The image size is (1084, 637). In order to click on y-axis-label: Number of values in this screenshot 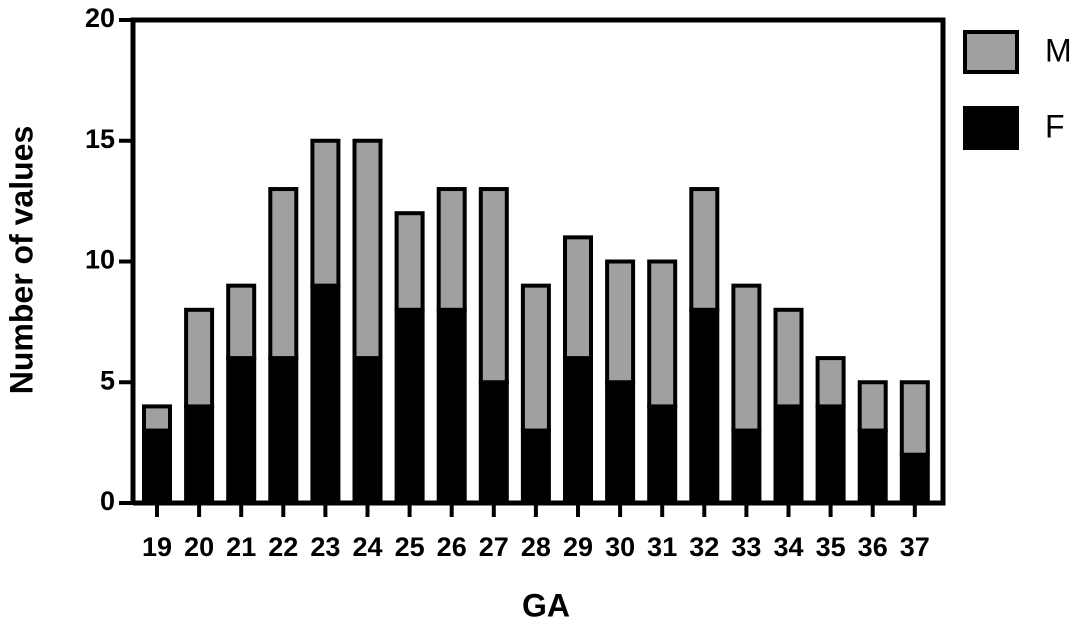, I will do `click(21, 260)`.